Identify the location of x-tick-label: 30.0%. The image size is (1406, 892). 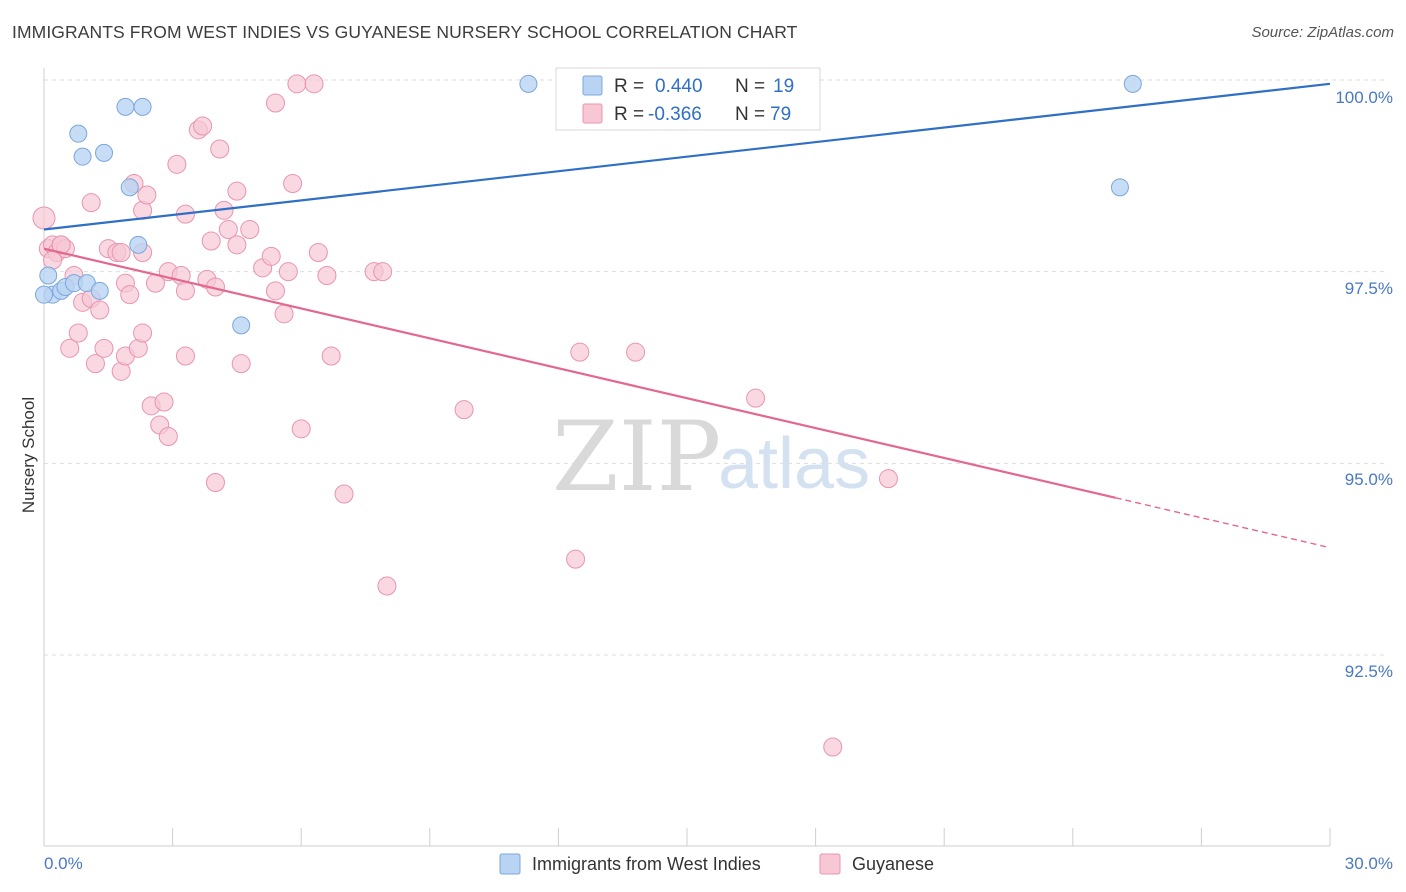
(1369, 863).